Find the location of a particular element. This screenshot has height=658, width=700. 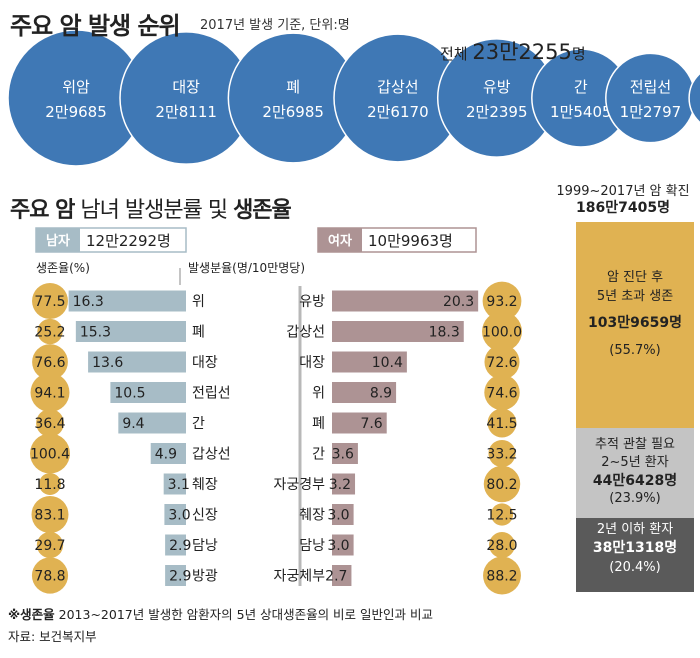

female-category-5: 간 is located at coordinates (318, 455).